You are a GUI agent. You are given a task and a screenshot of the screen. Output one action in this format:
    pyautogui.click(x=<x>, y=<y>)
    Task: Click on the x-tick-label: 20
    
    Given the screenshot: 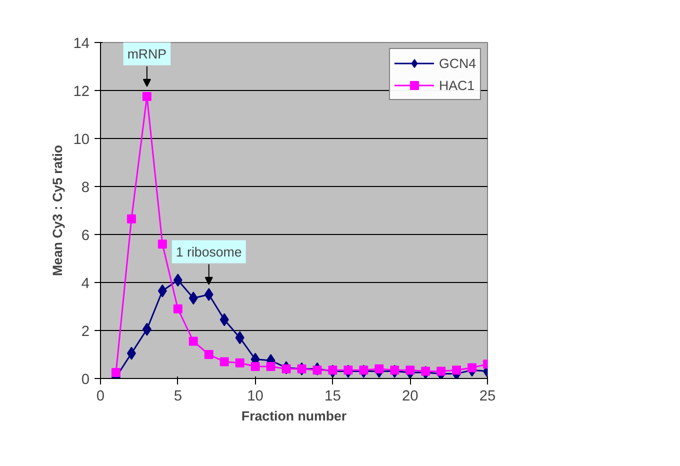 What is the action you would take?
    pyautogui.click(x=410, y=396)
    